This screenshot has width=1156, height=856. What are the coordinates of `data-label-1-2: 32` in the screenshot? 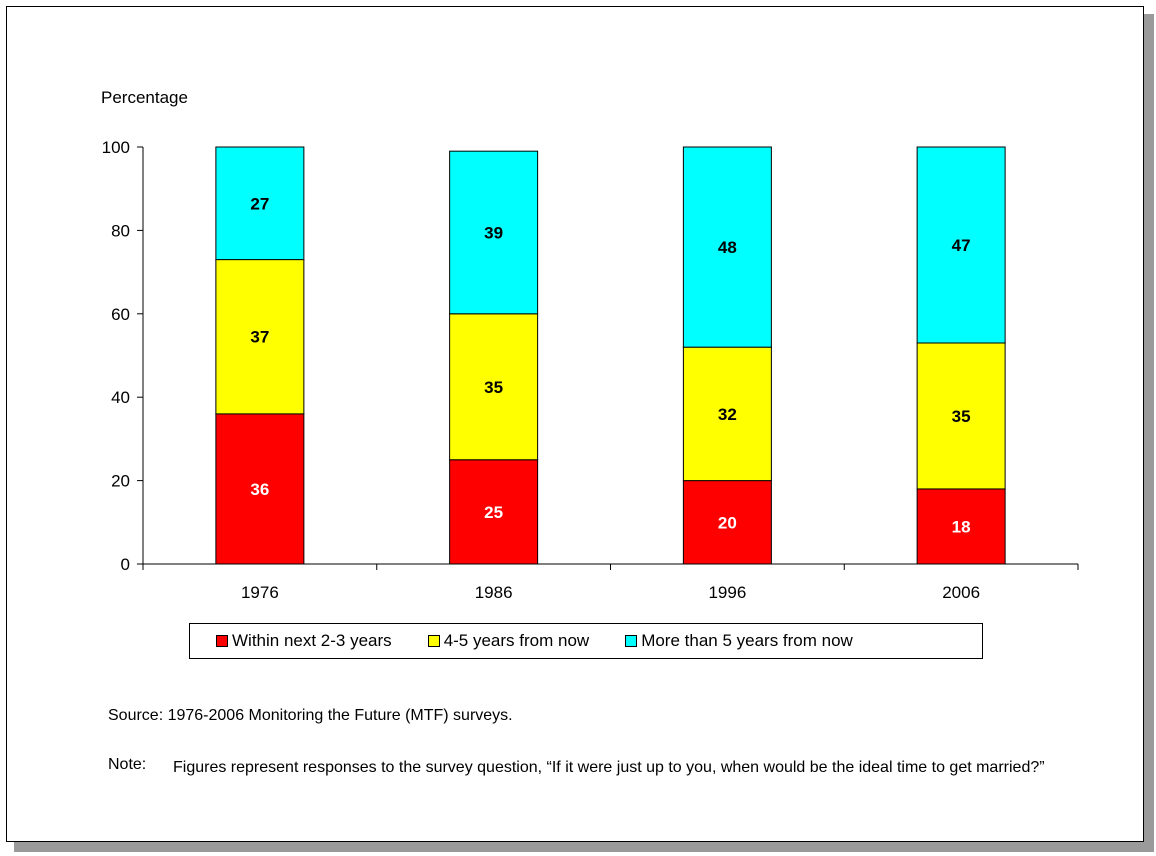 It's located at (727, 414).